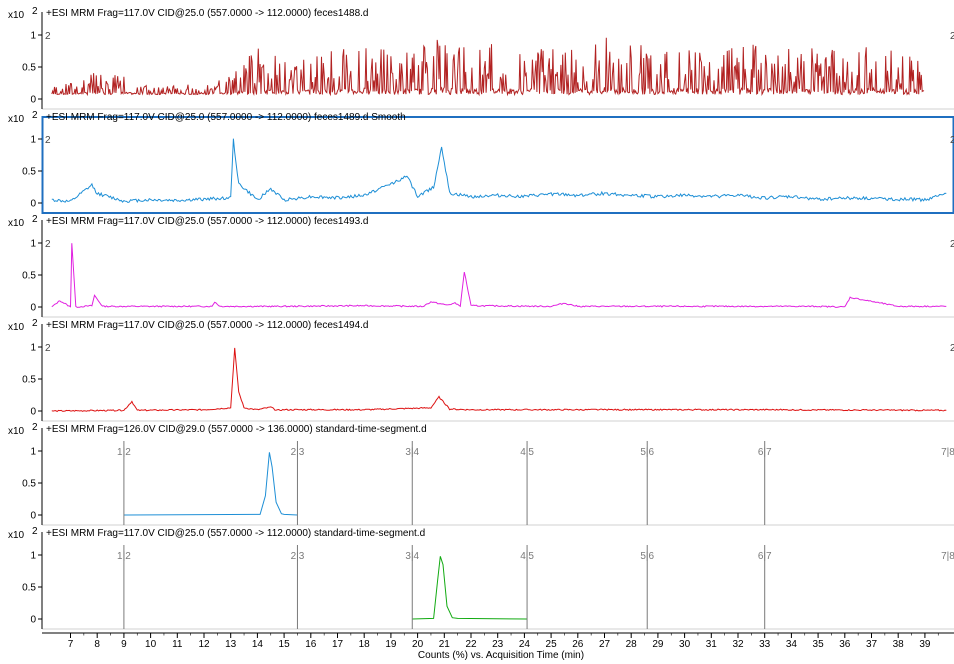  Describe the element at coordinates (412, 556) in the screenshot. I see `segment-label: 3|4` at that location.